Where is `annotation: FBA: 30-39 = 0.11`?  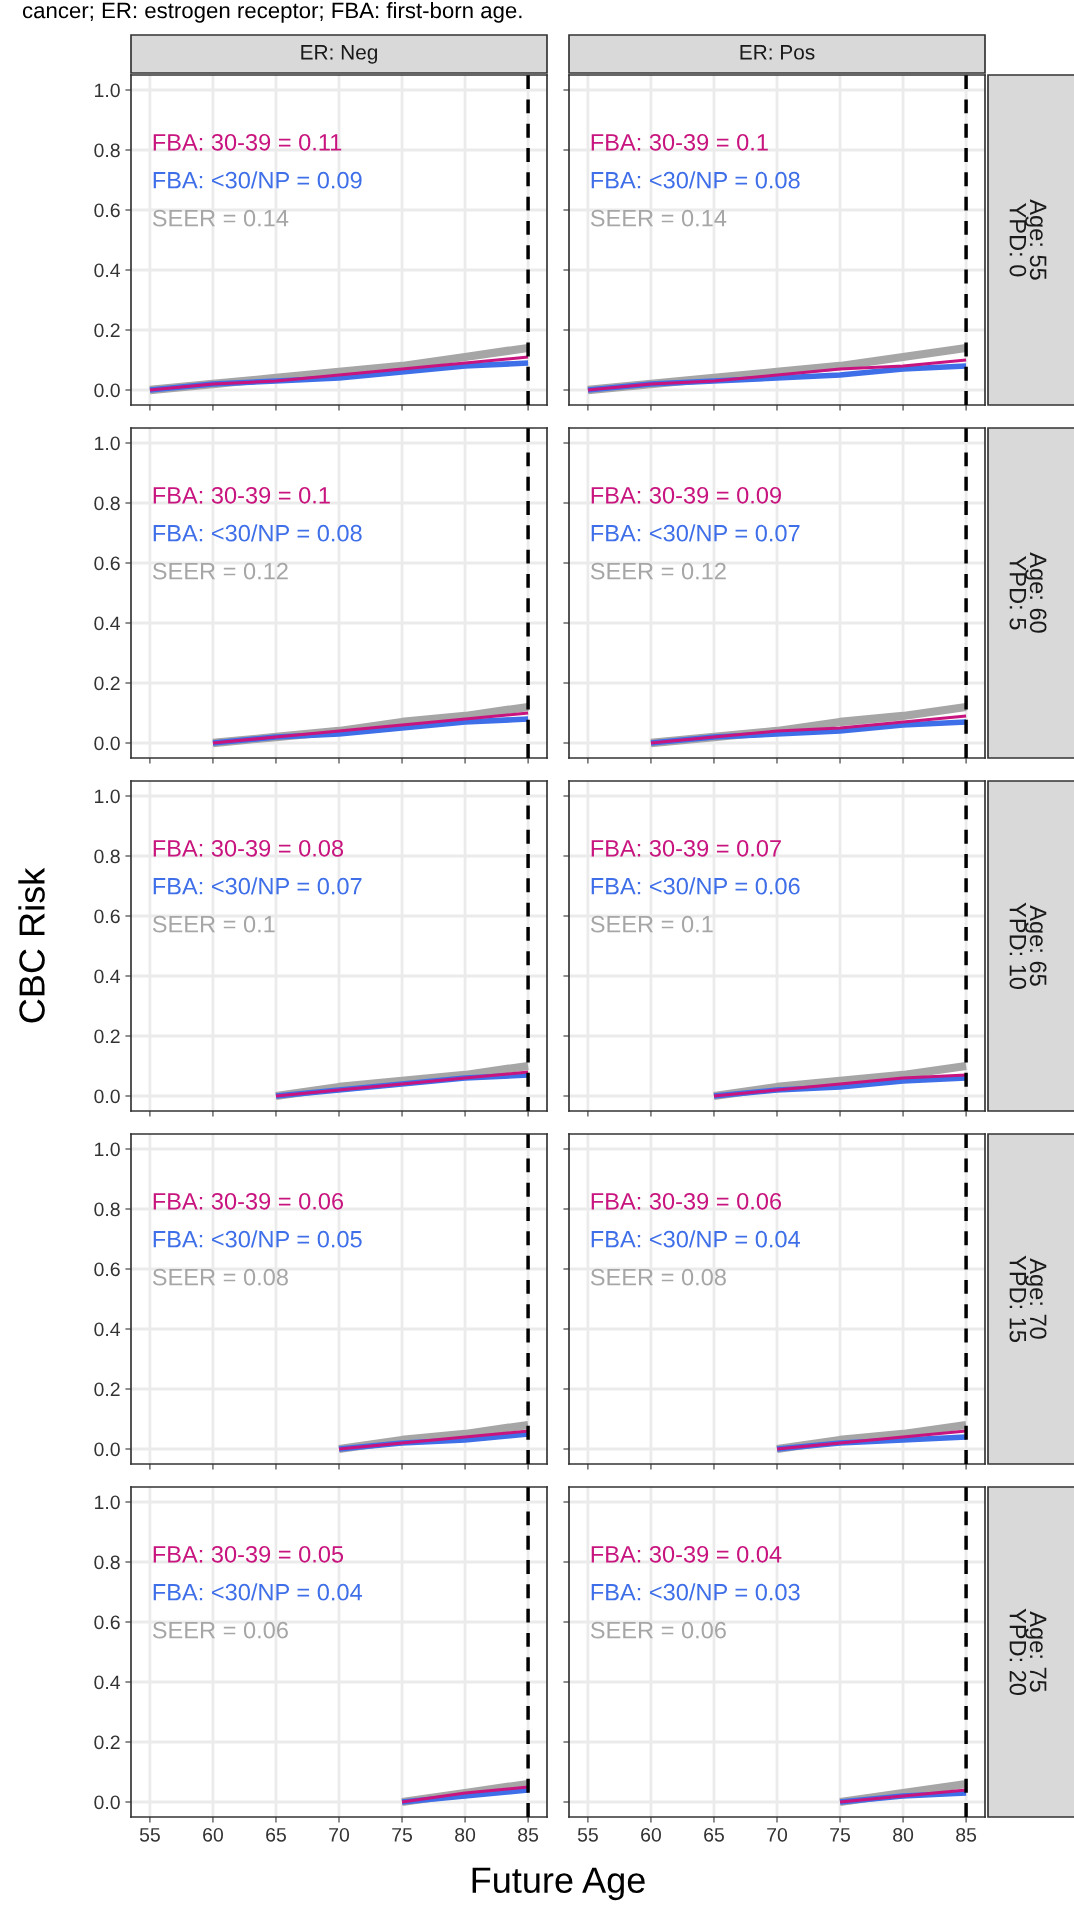
annotation: FBA: 30-39 = 0.11 is located at coordinates (247, 142).